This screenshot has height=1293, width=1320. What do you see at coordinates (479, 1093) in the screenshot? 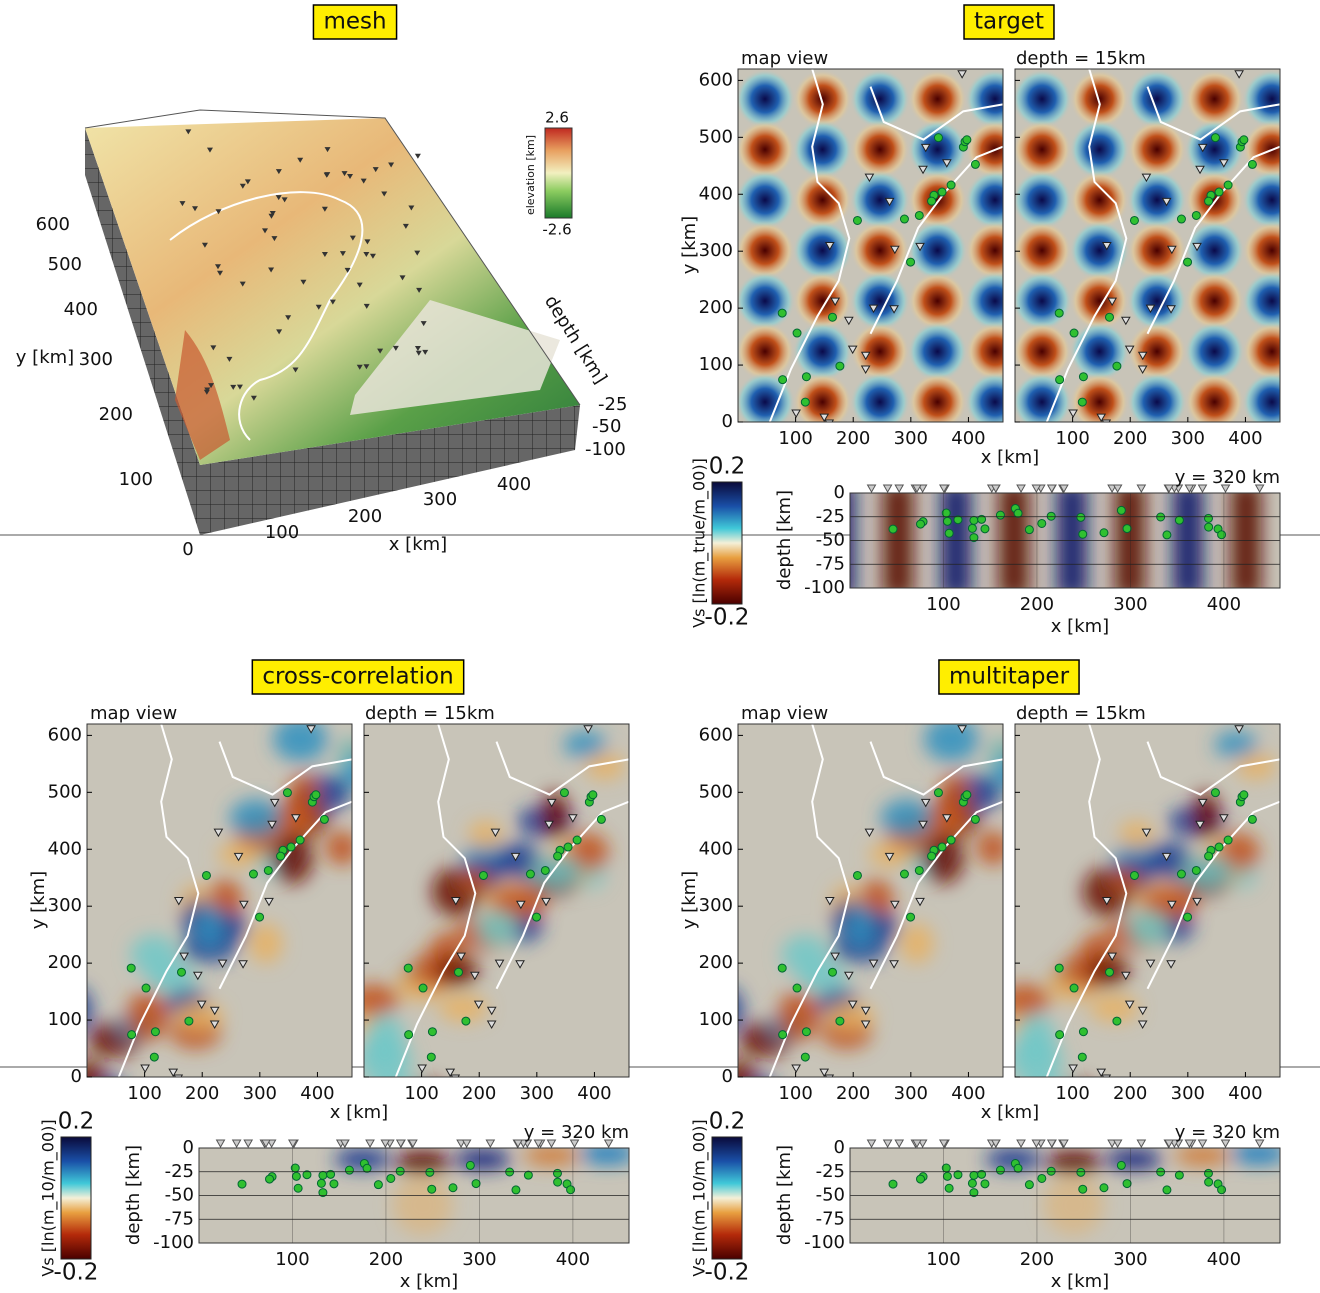
I see `x-tick-label: 200` at bounding box center [479, 1093].